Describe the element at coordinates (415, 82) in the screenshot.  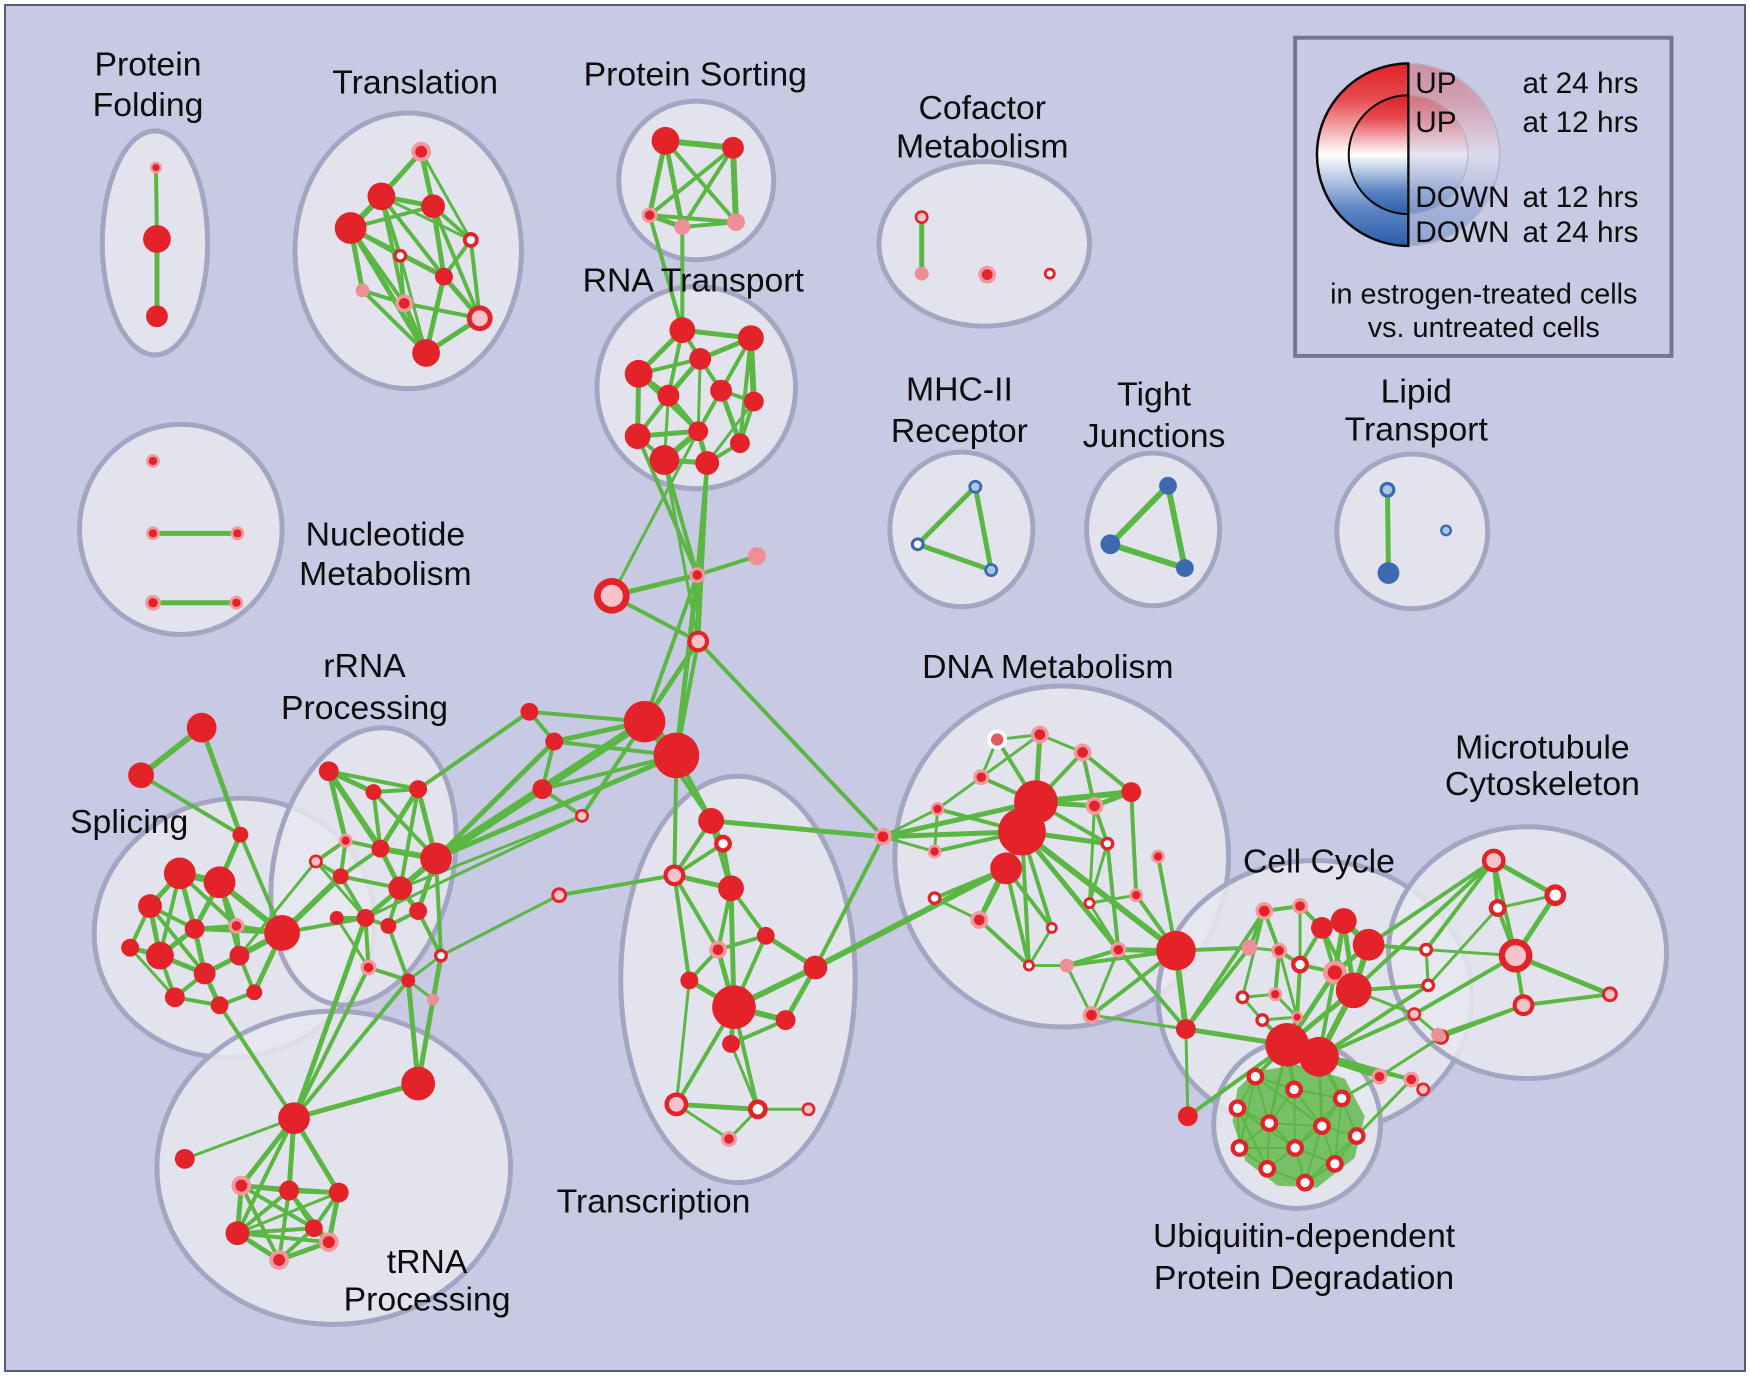
I see `cluster-label-translation: Translation` at that location.